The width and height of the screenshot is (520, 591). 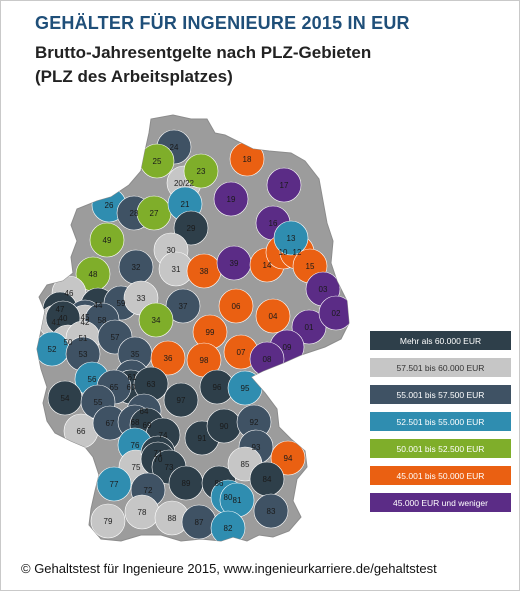 I want to click on region-label: 68, so click(x=135, y=422).